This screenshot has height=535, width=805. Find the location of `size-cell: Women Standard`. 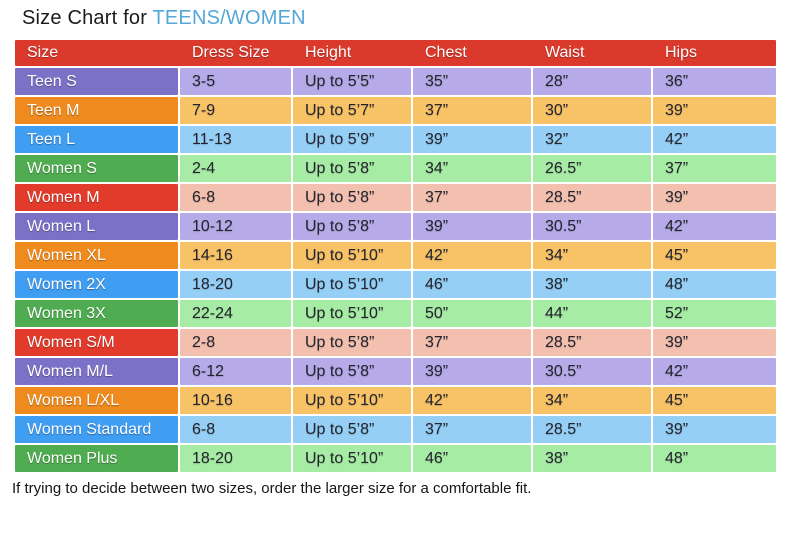

size-cell: Women Standard is located at coordinates (96, 429).